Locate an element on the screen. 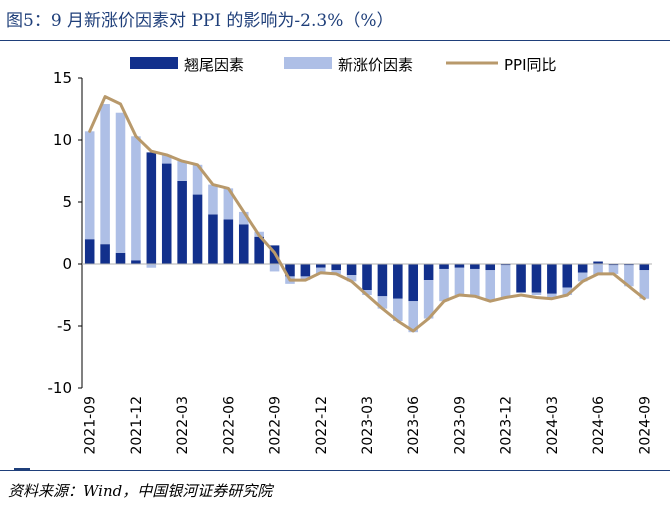 The image size is (670, 512). x-tick-label: 2022-06 is located at coordinates (229, 425).